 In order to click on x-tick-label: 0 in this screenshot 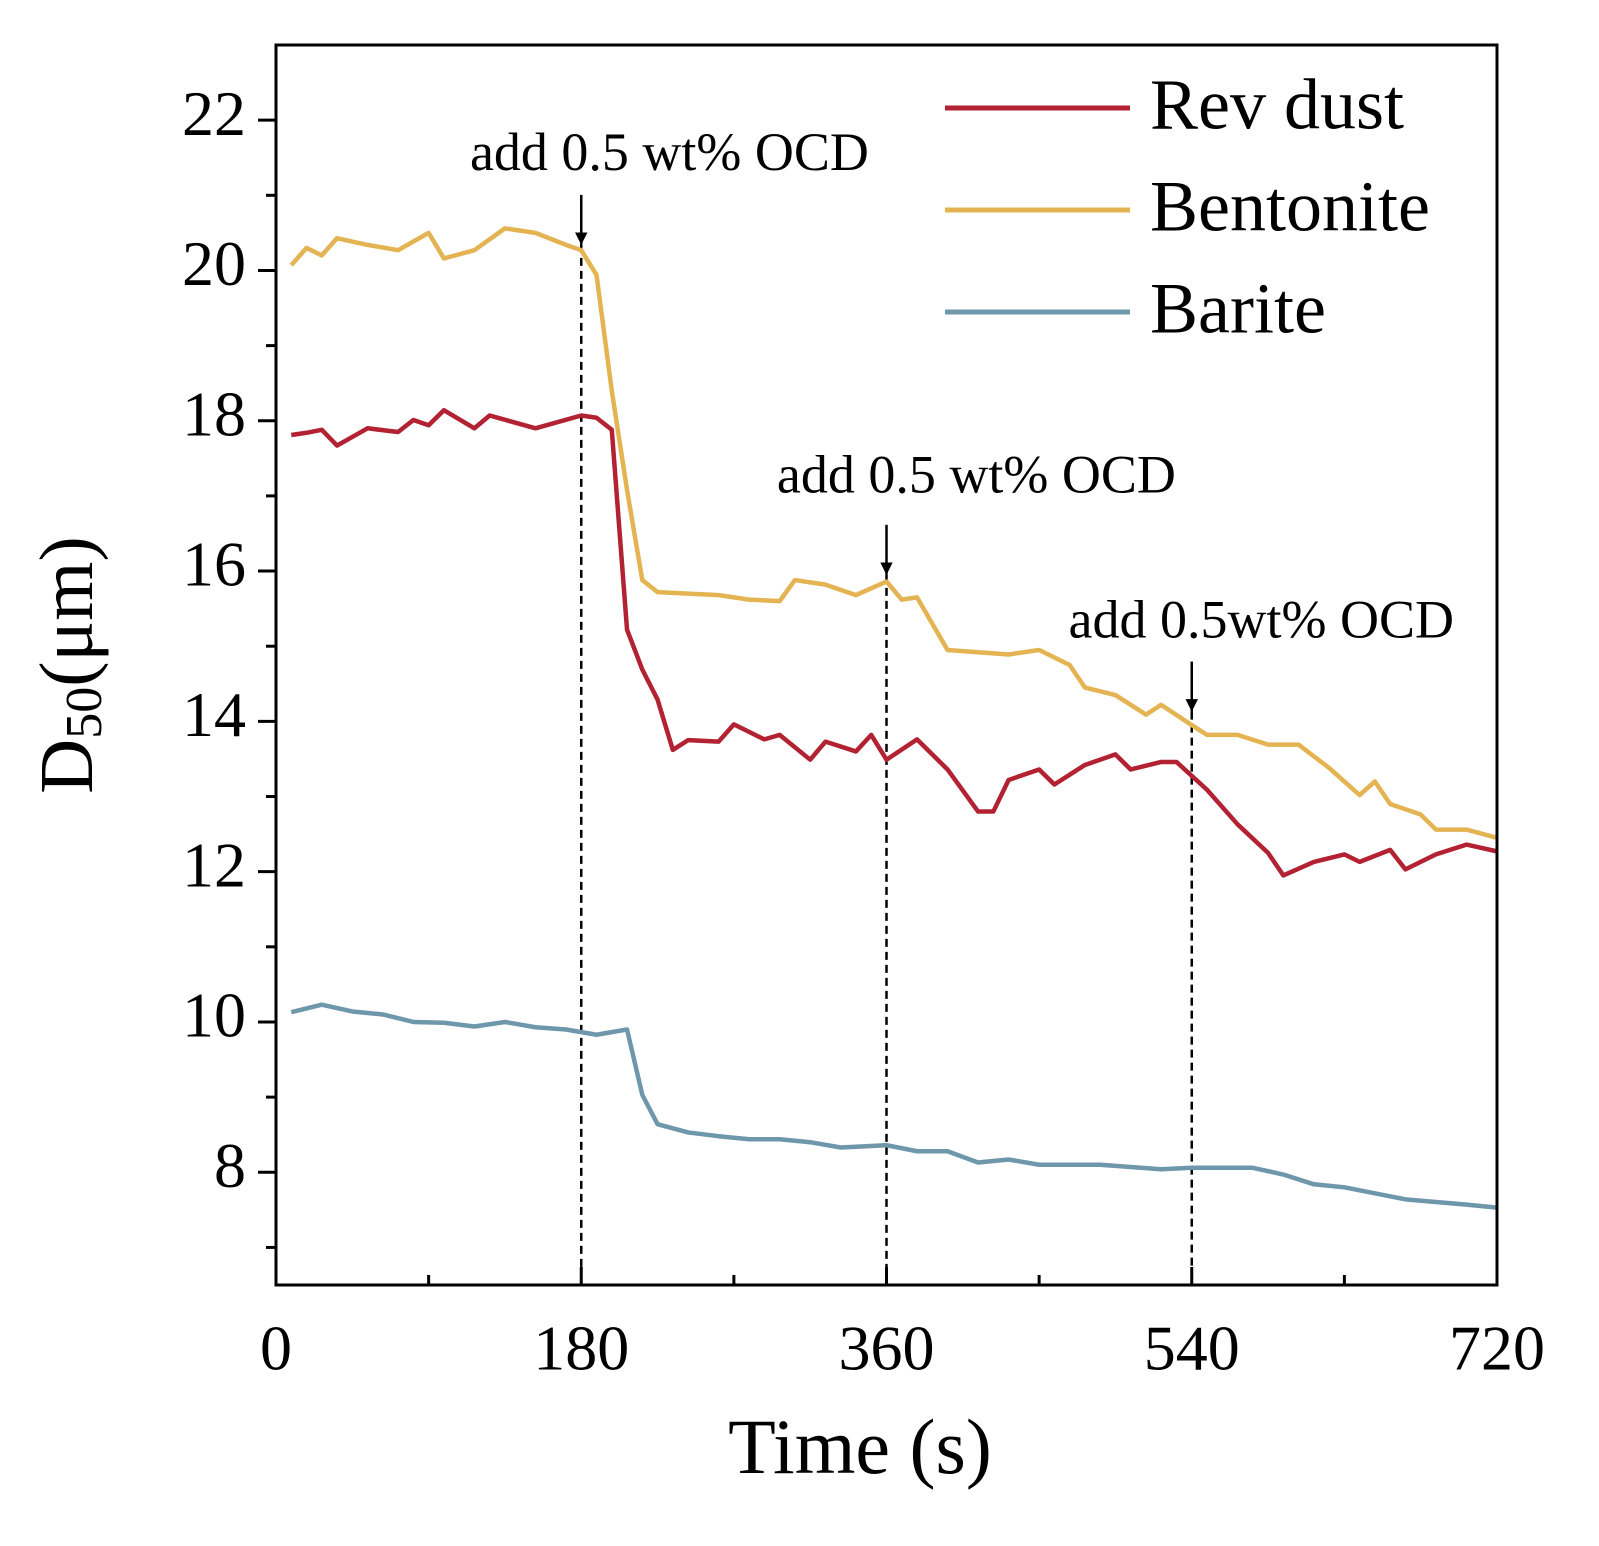, I will do `click(276, 1348)`.